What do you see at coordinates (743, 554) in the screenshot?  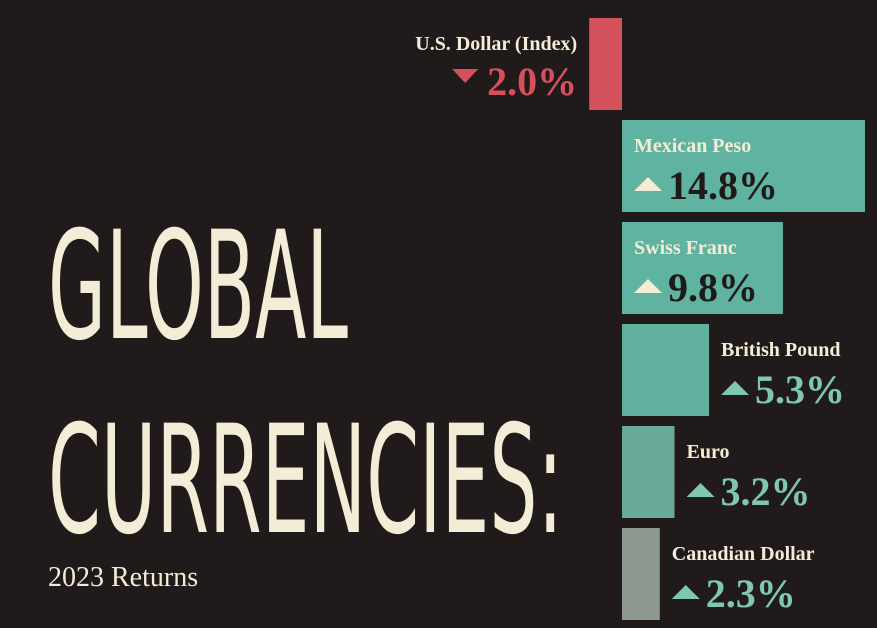 I see `category-label: Canadian Dollar` at bounding box center [743, 554].